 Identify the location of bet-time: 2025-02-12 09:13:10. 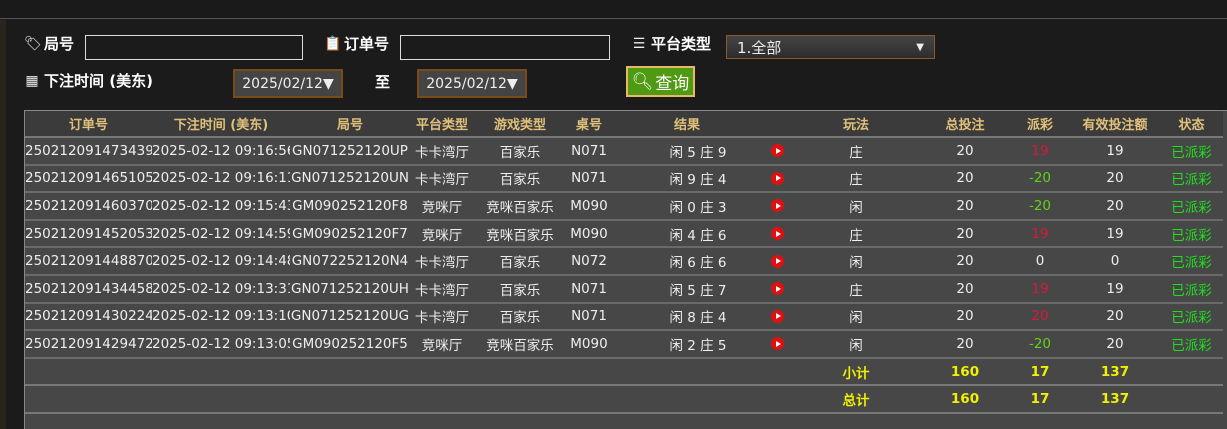
(221, 317).